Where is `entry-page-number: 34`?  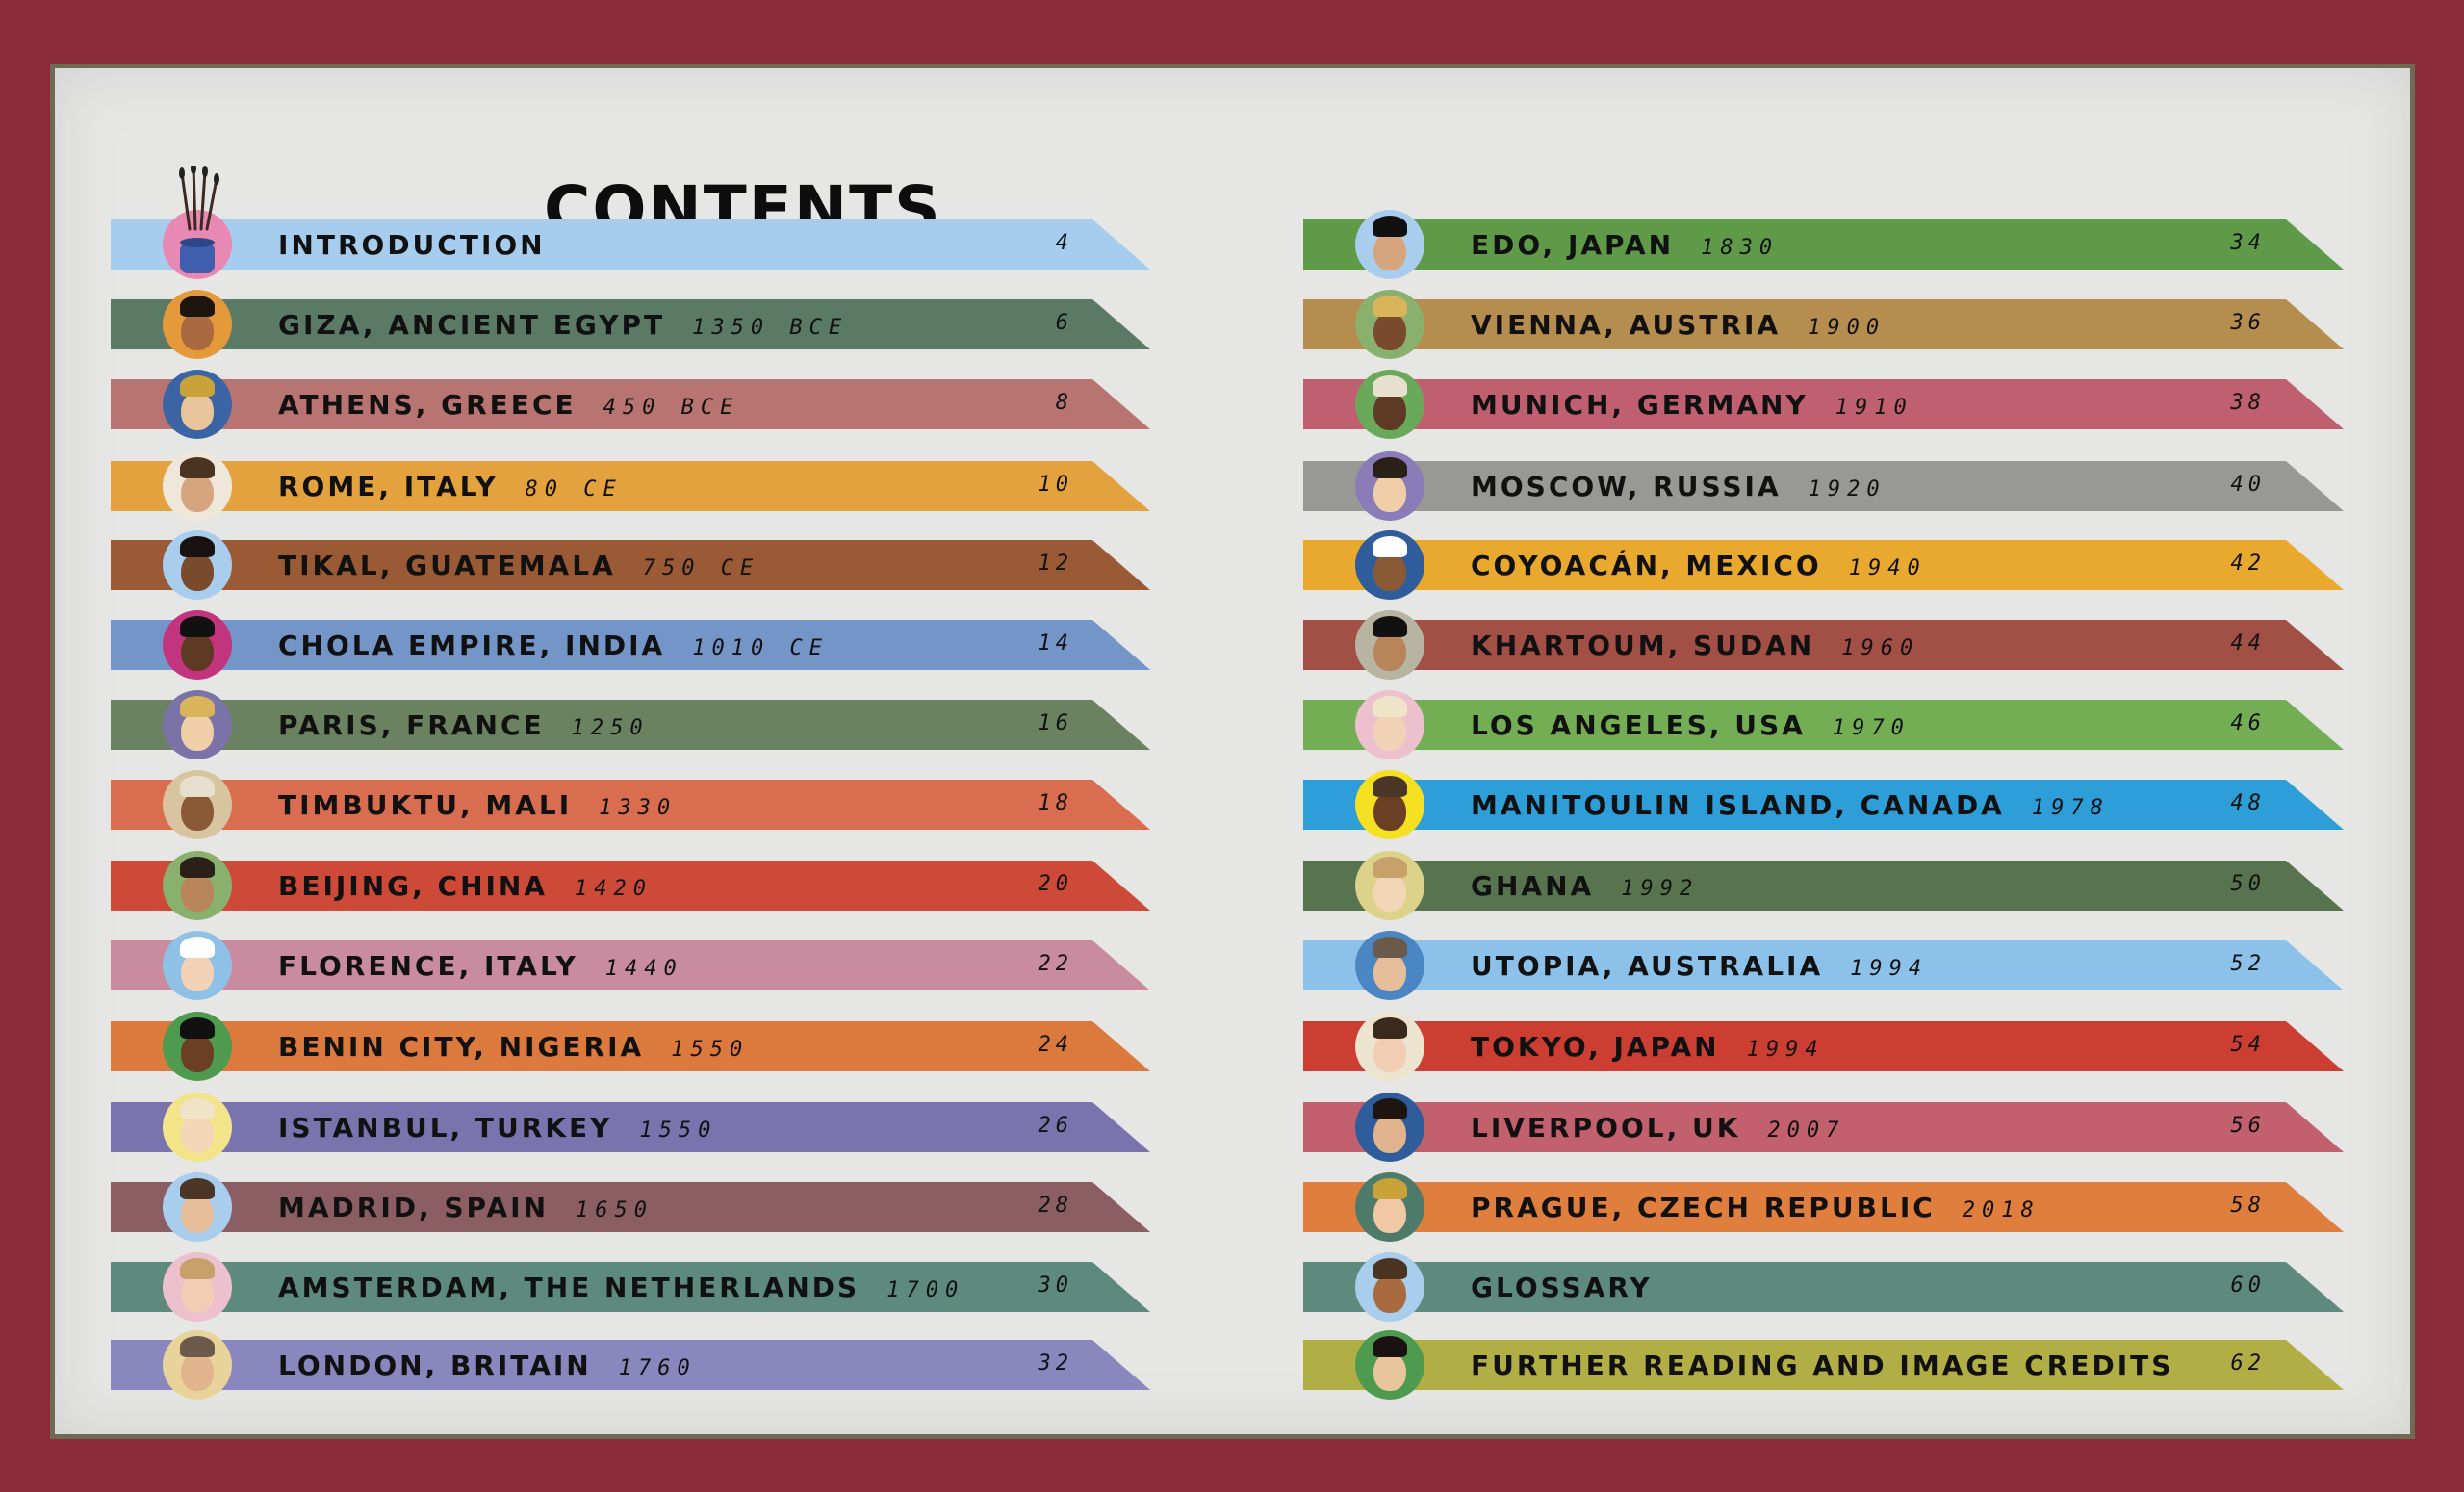
entry-page-number: 34 is located at coordinates (2248, 243).